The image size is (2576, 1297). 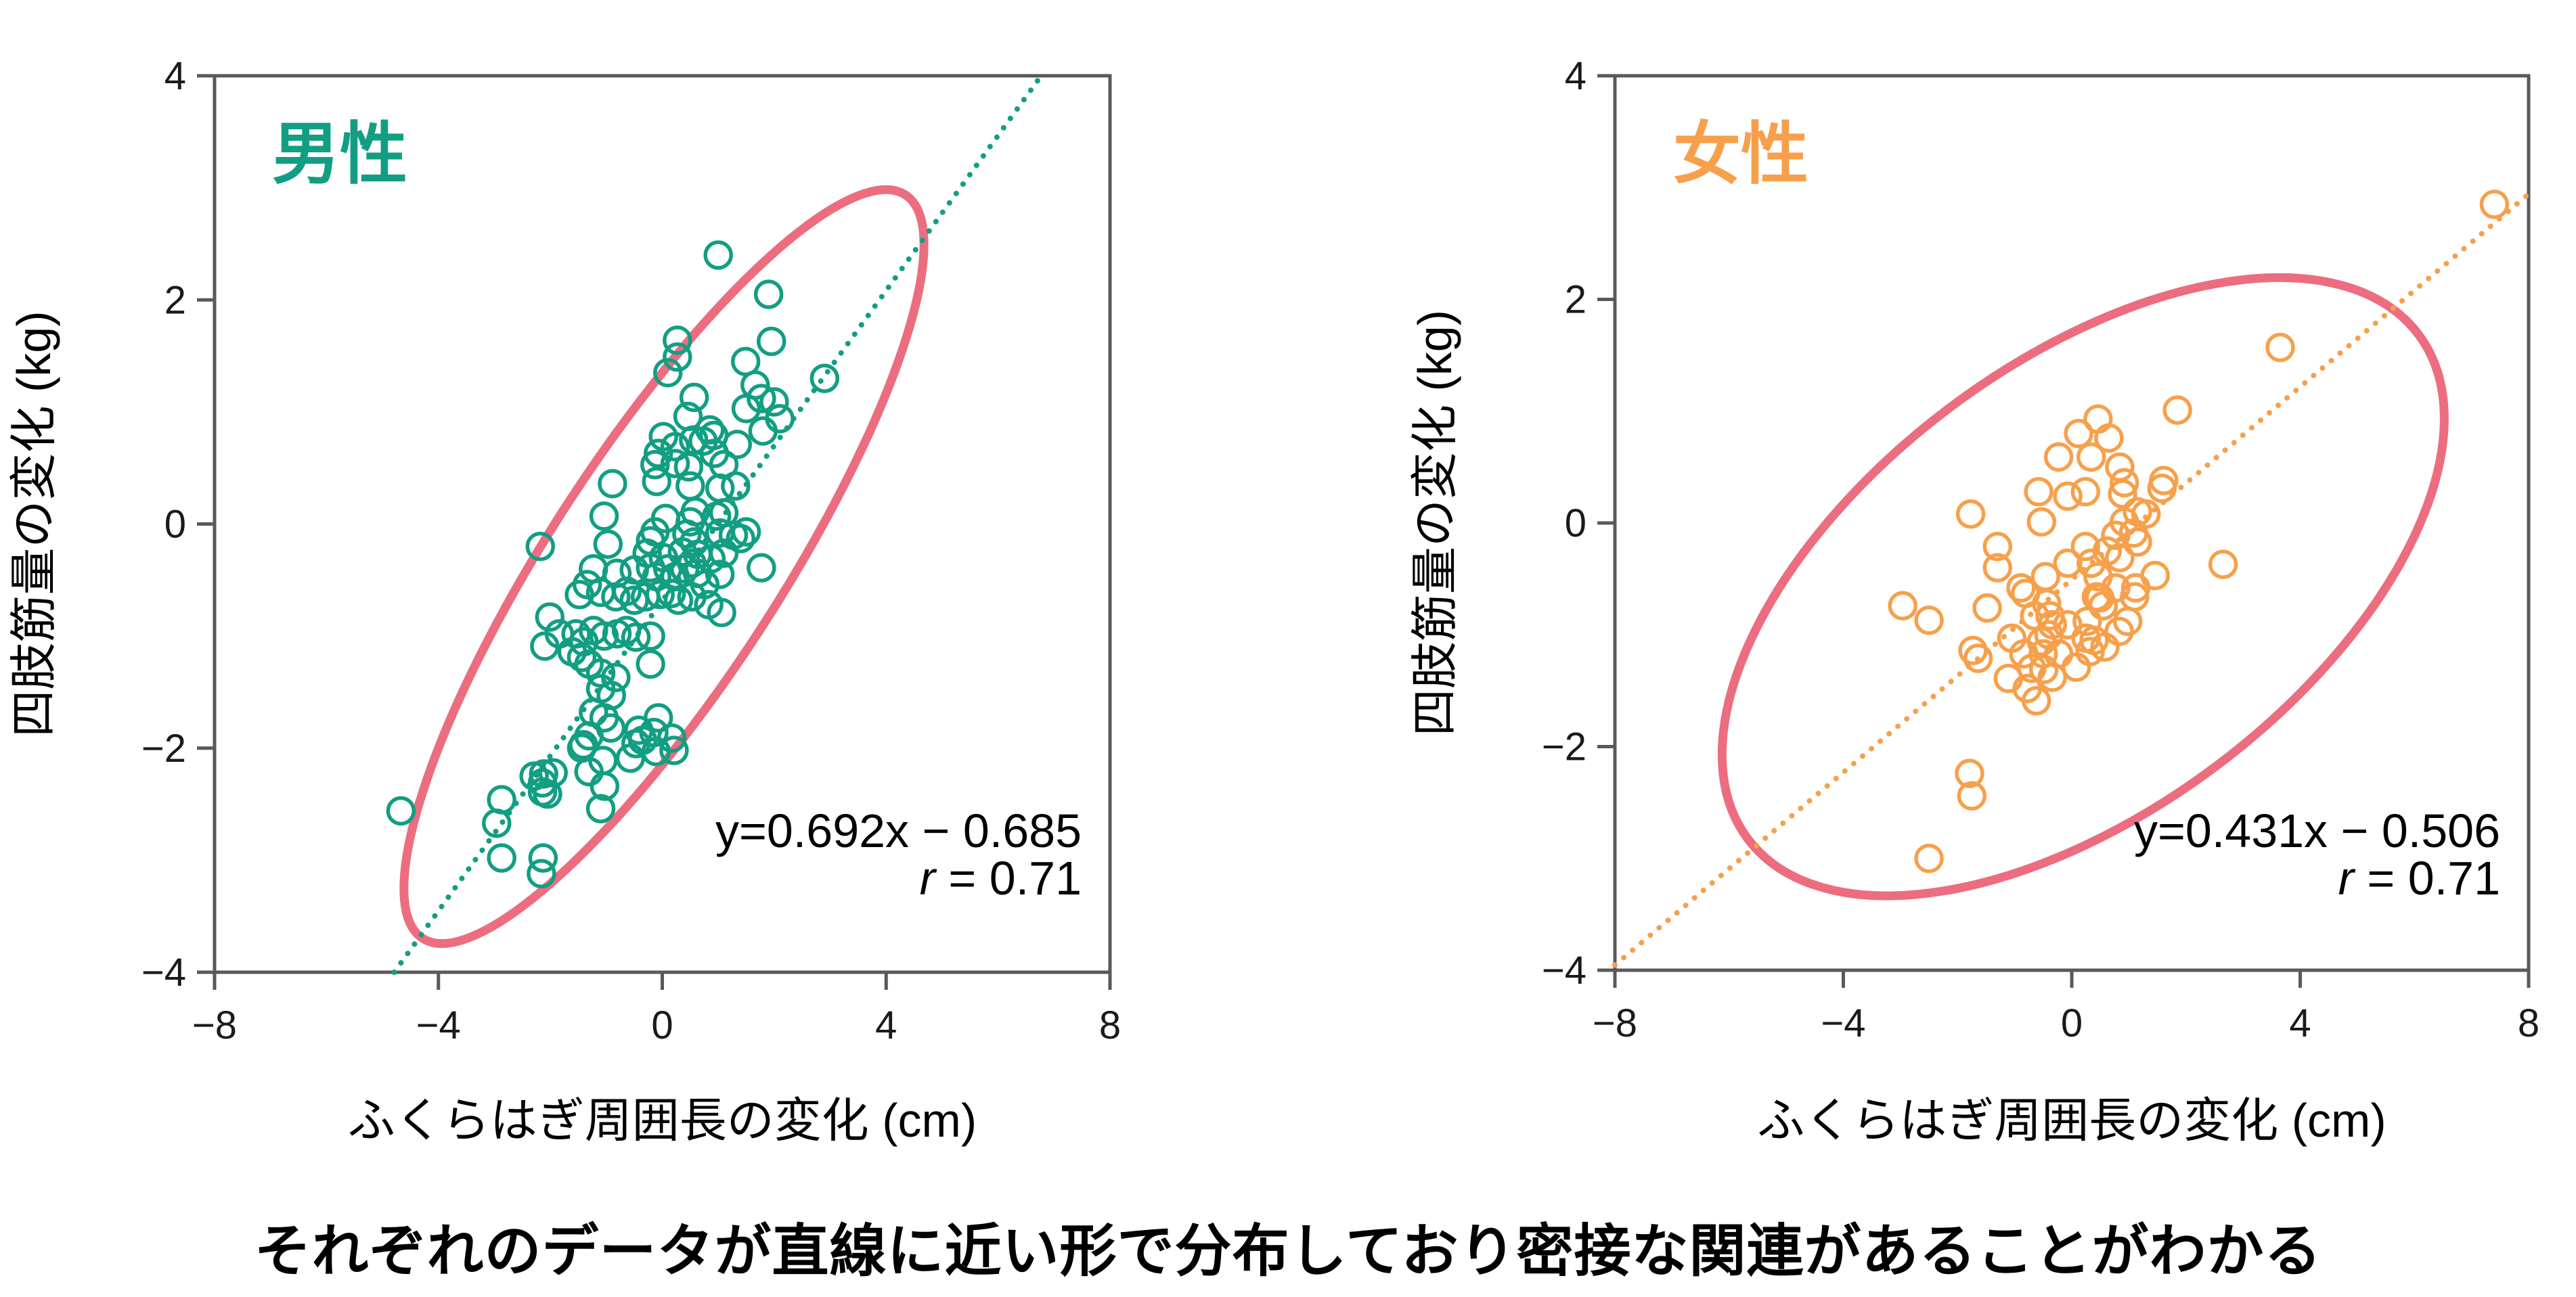 I want to click on female-x-tick-label: −8, so click(x=1615, y=1023).